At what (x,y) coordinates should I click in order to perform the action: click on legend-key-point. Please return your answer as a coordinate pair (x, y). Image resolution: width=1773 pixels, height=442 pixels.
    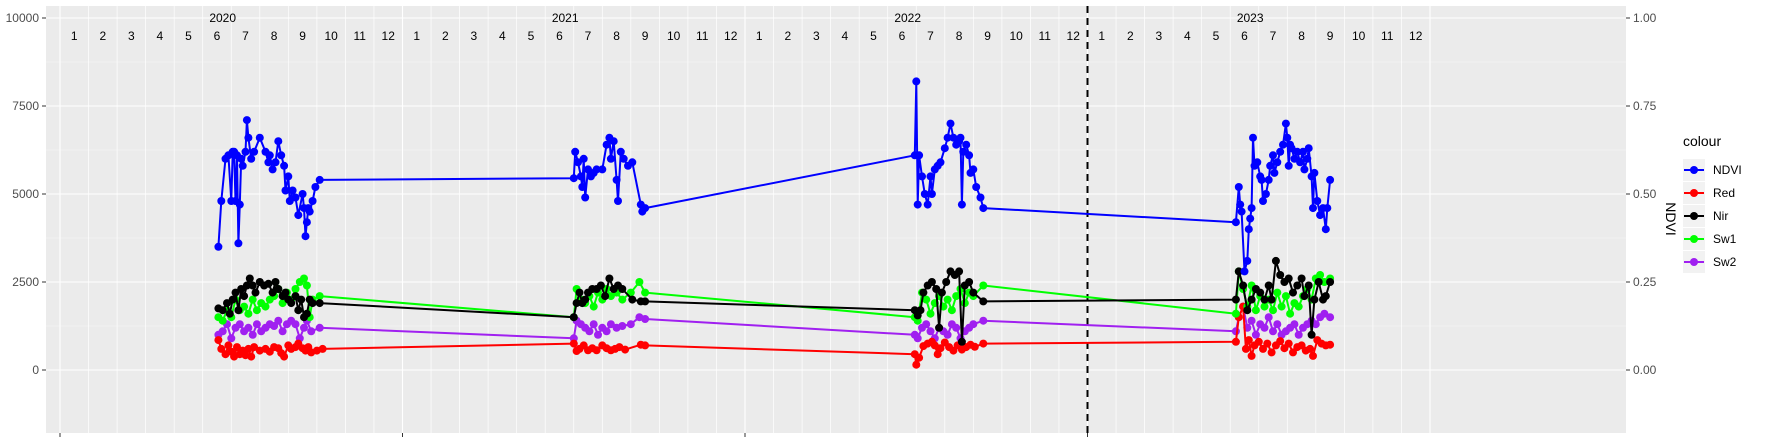
    Looking at the image, I should click on (1694, 193).